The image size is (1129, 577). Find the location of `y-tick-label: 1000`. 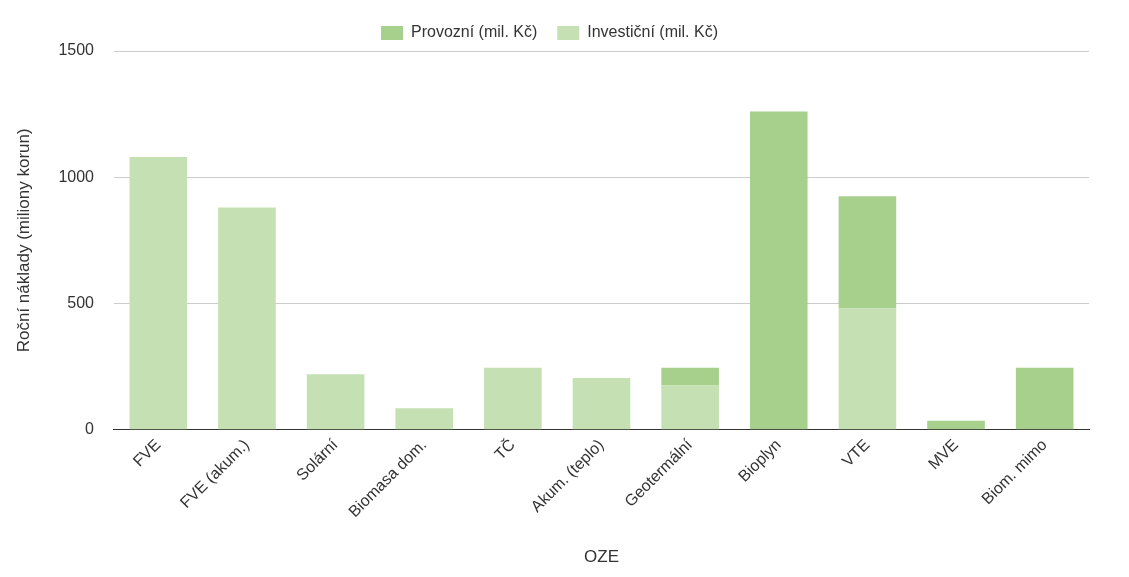

y-tick-label: 1000 is located at coordinates (76, 176).